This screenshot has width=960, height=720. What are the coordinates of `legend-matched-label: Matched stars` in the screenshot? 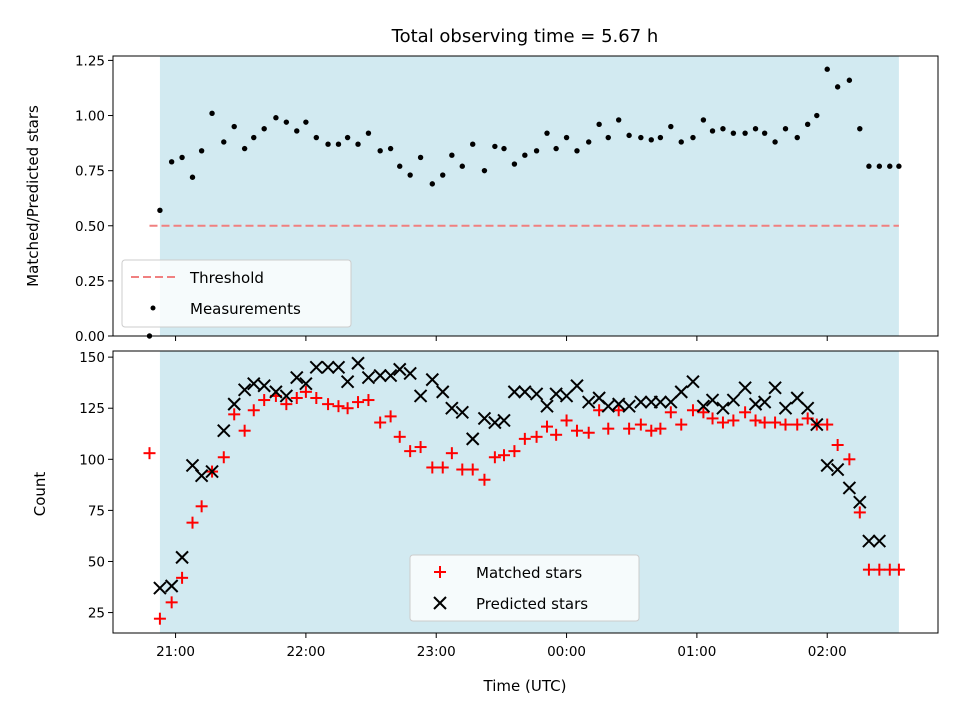 It's located at (529, 573).